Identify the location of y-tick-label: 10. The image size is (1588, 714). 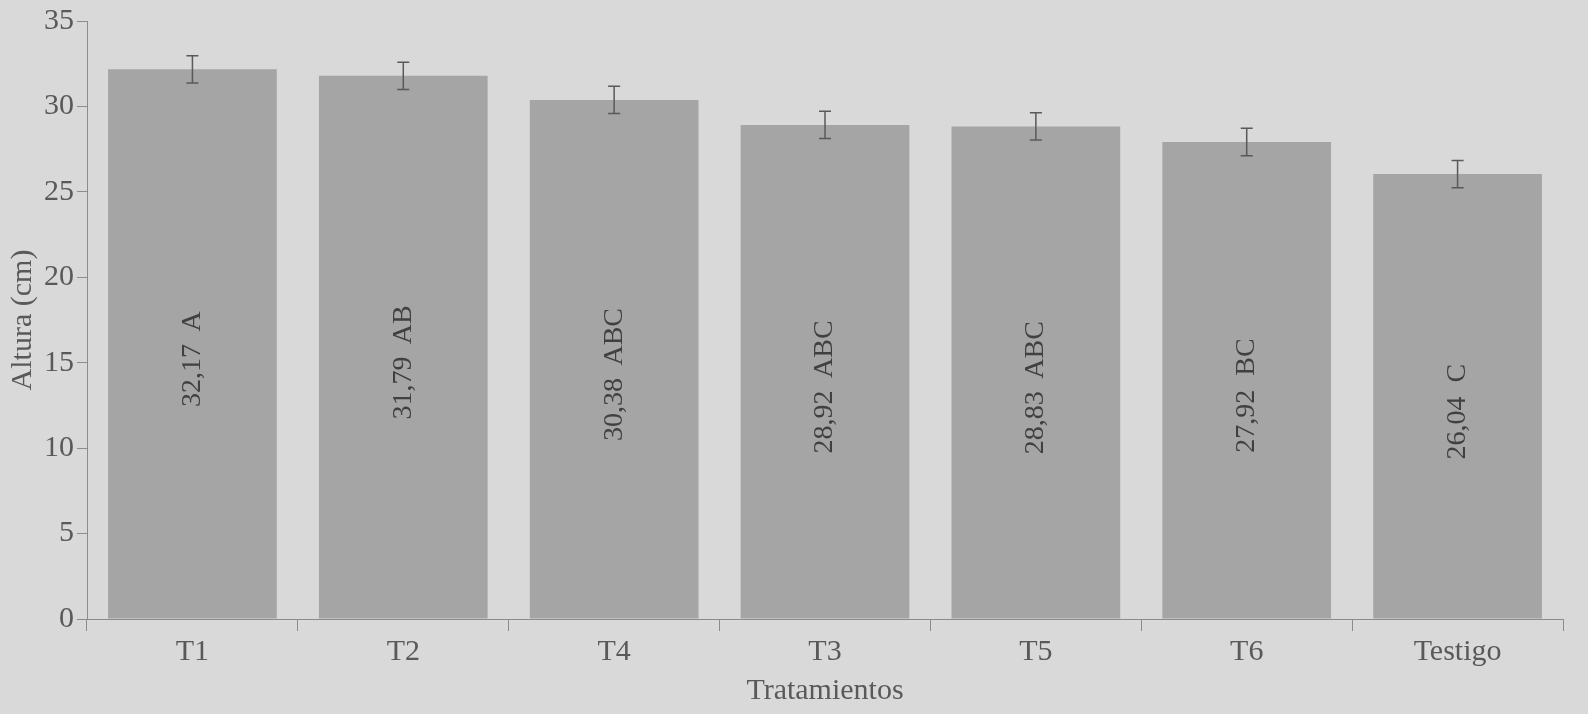
(59, 446).